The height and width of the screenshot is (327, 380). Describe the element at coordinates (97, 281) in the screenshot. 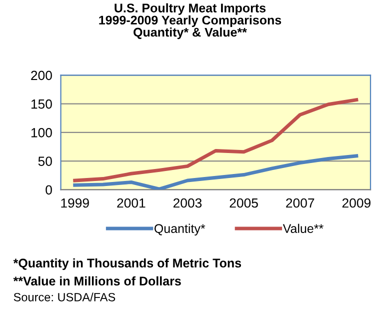

I see `text: **Value in Millions of Dollars` at that location.